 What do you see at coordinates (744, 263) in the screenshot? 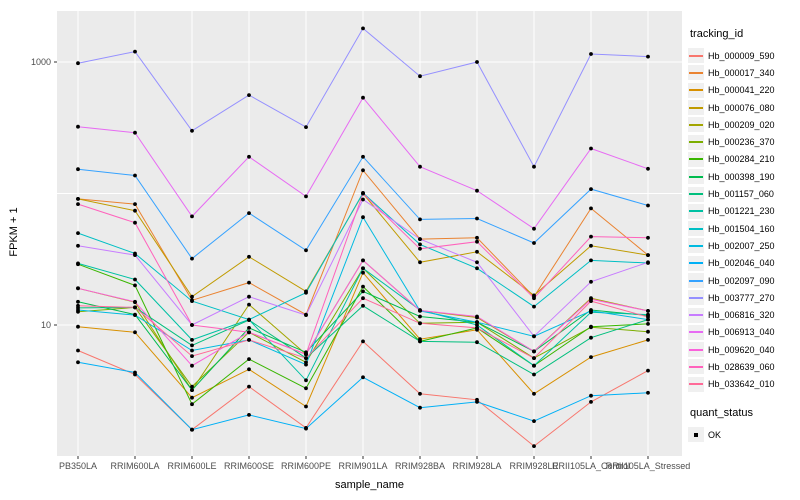
I see `legend-row-Hb_002046_040: Hb_002046_040` at bounding box center [744, 263].